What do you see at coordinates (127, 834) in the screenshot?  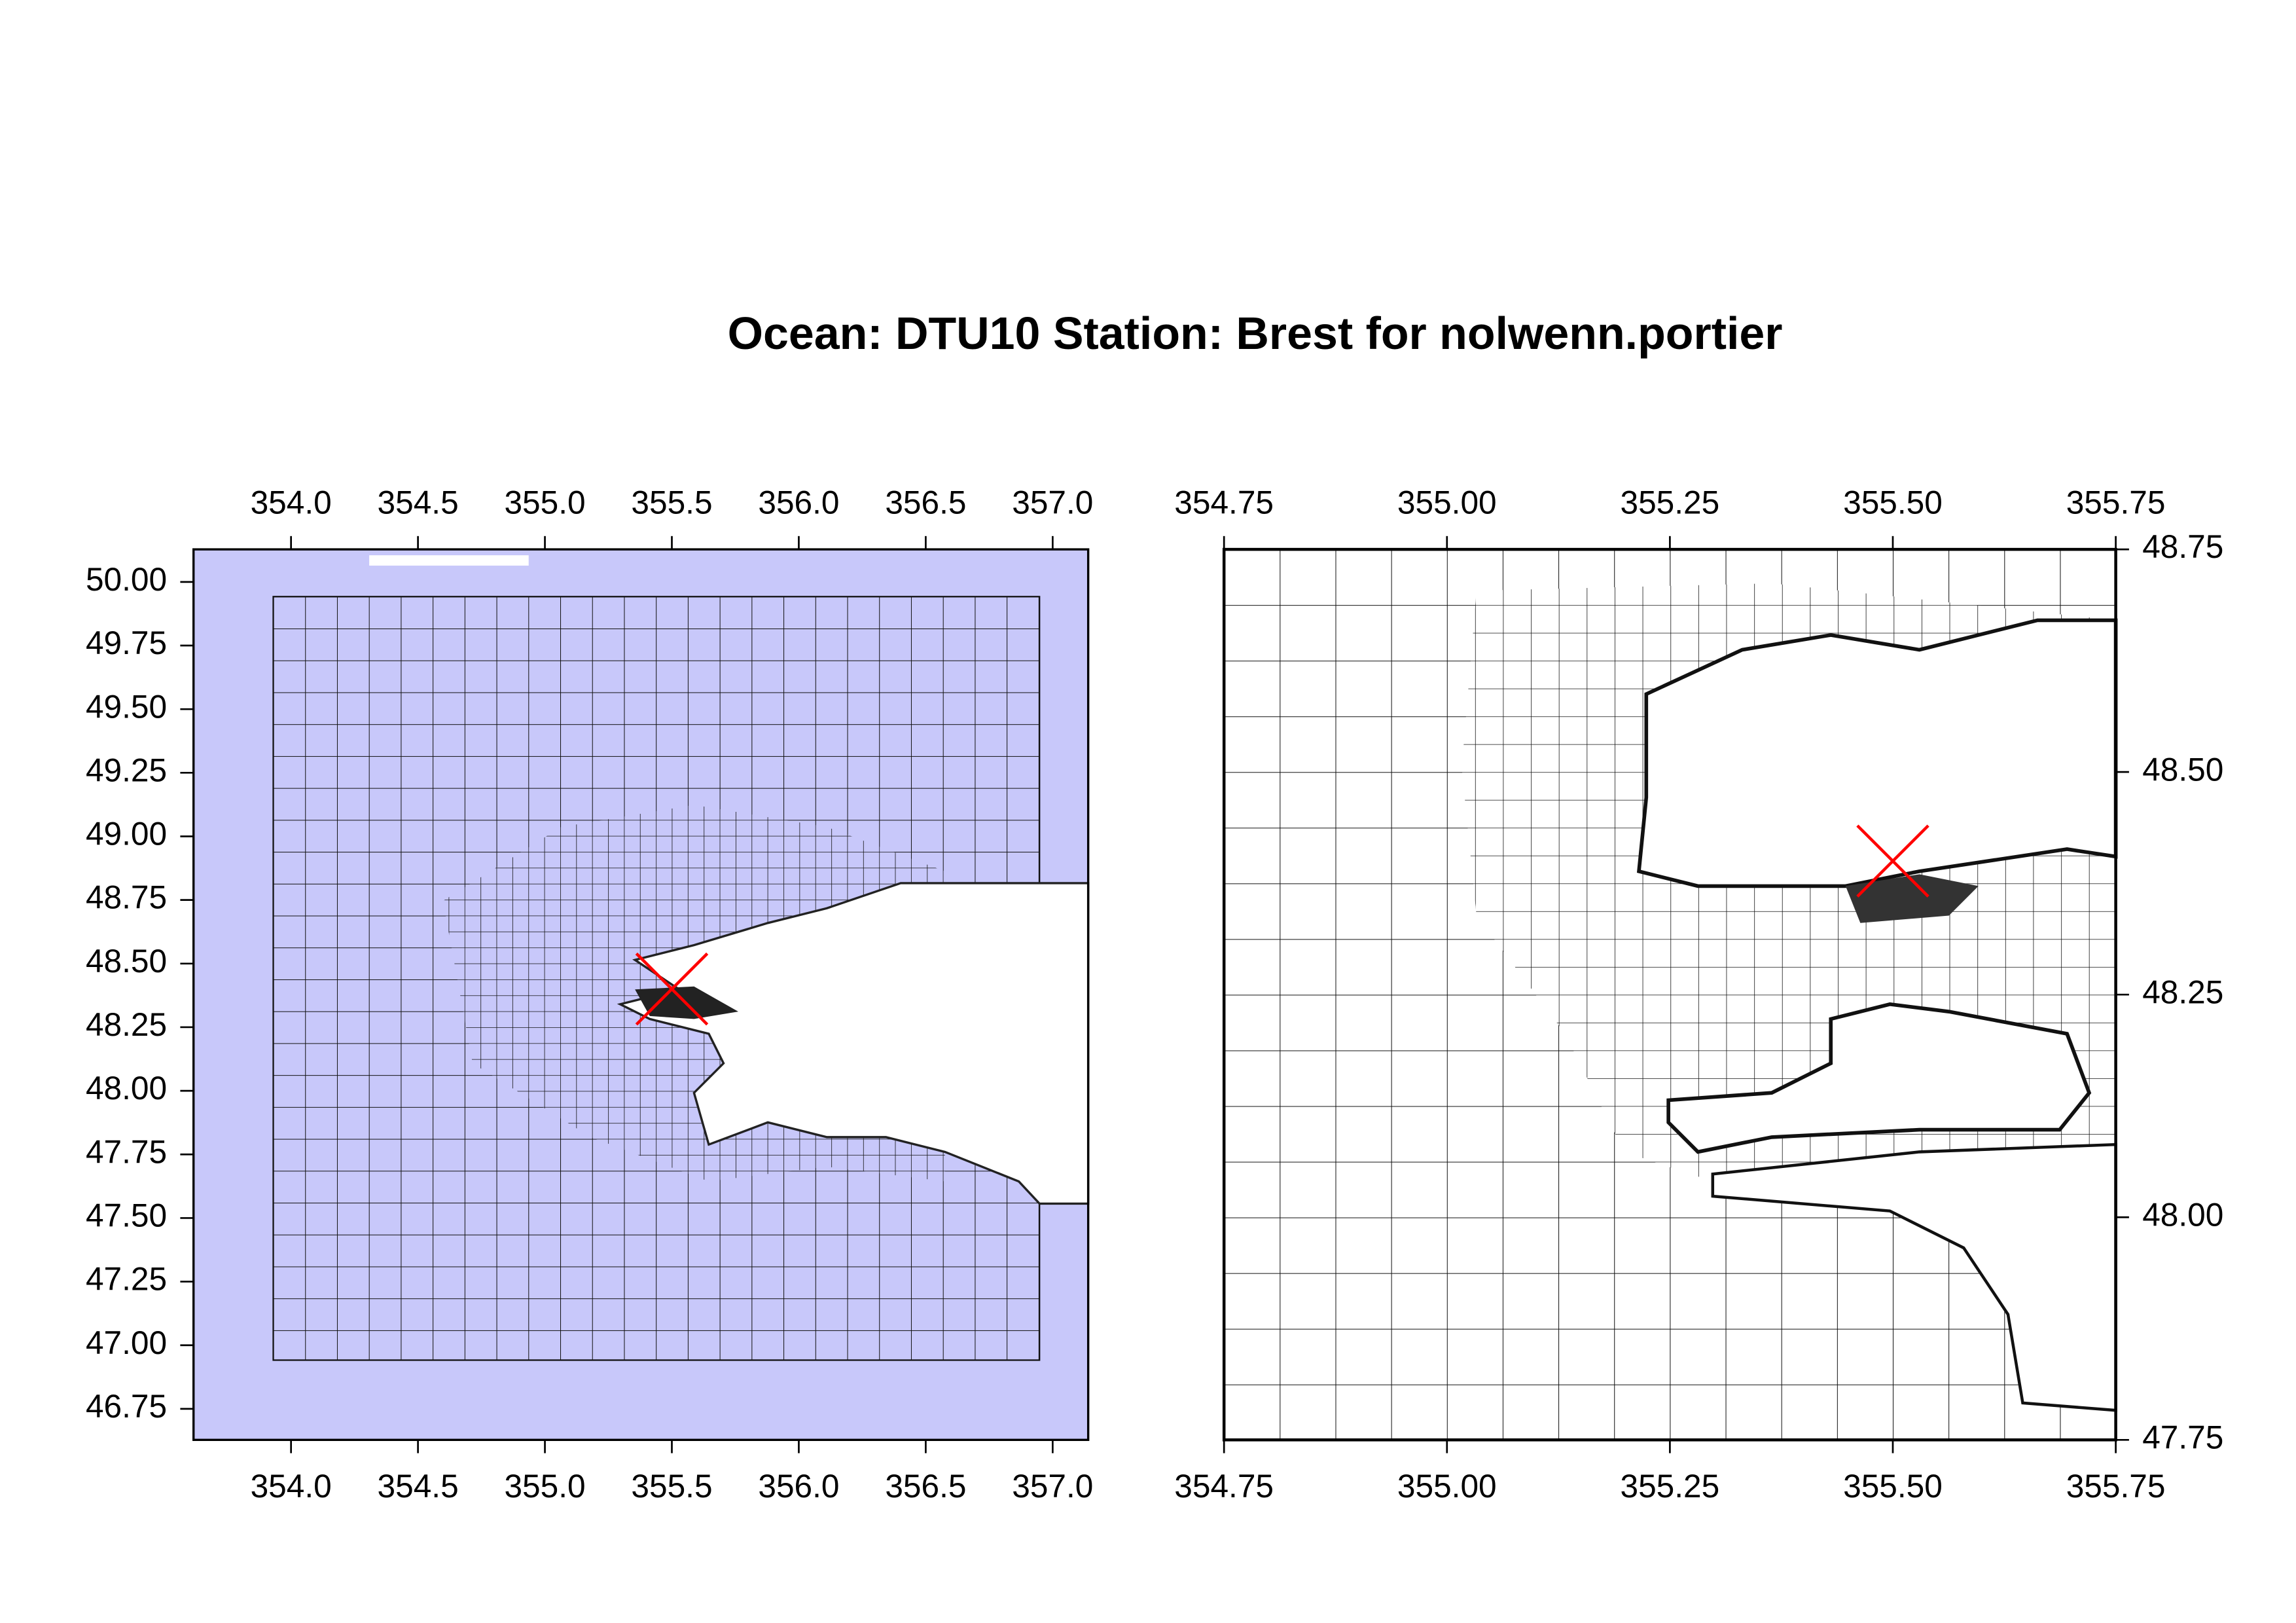 I see `y-tick-label: 49.00` at bounding box center [127, 834].